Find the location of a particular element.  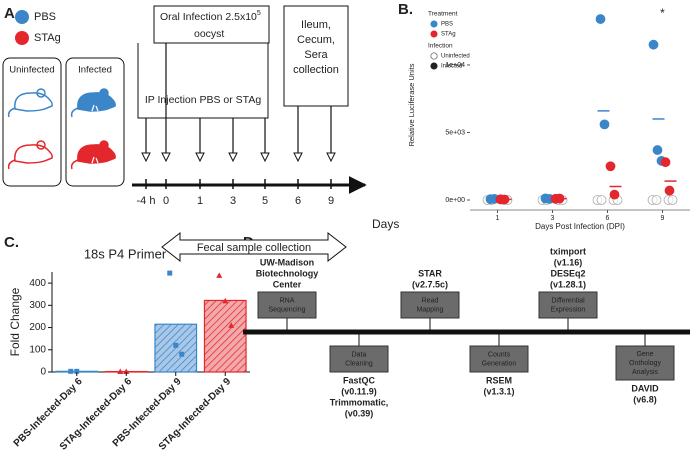

step-label: Generation is located at coordinates (499, 363).